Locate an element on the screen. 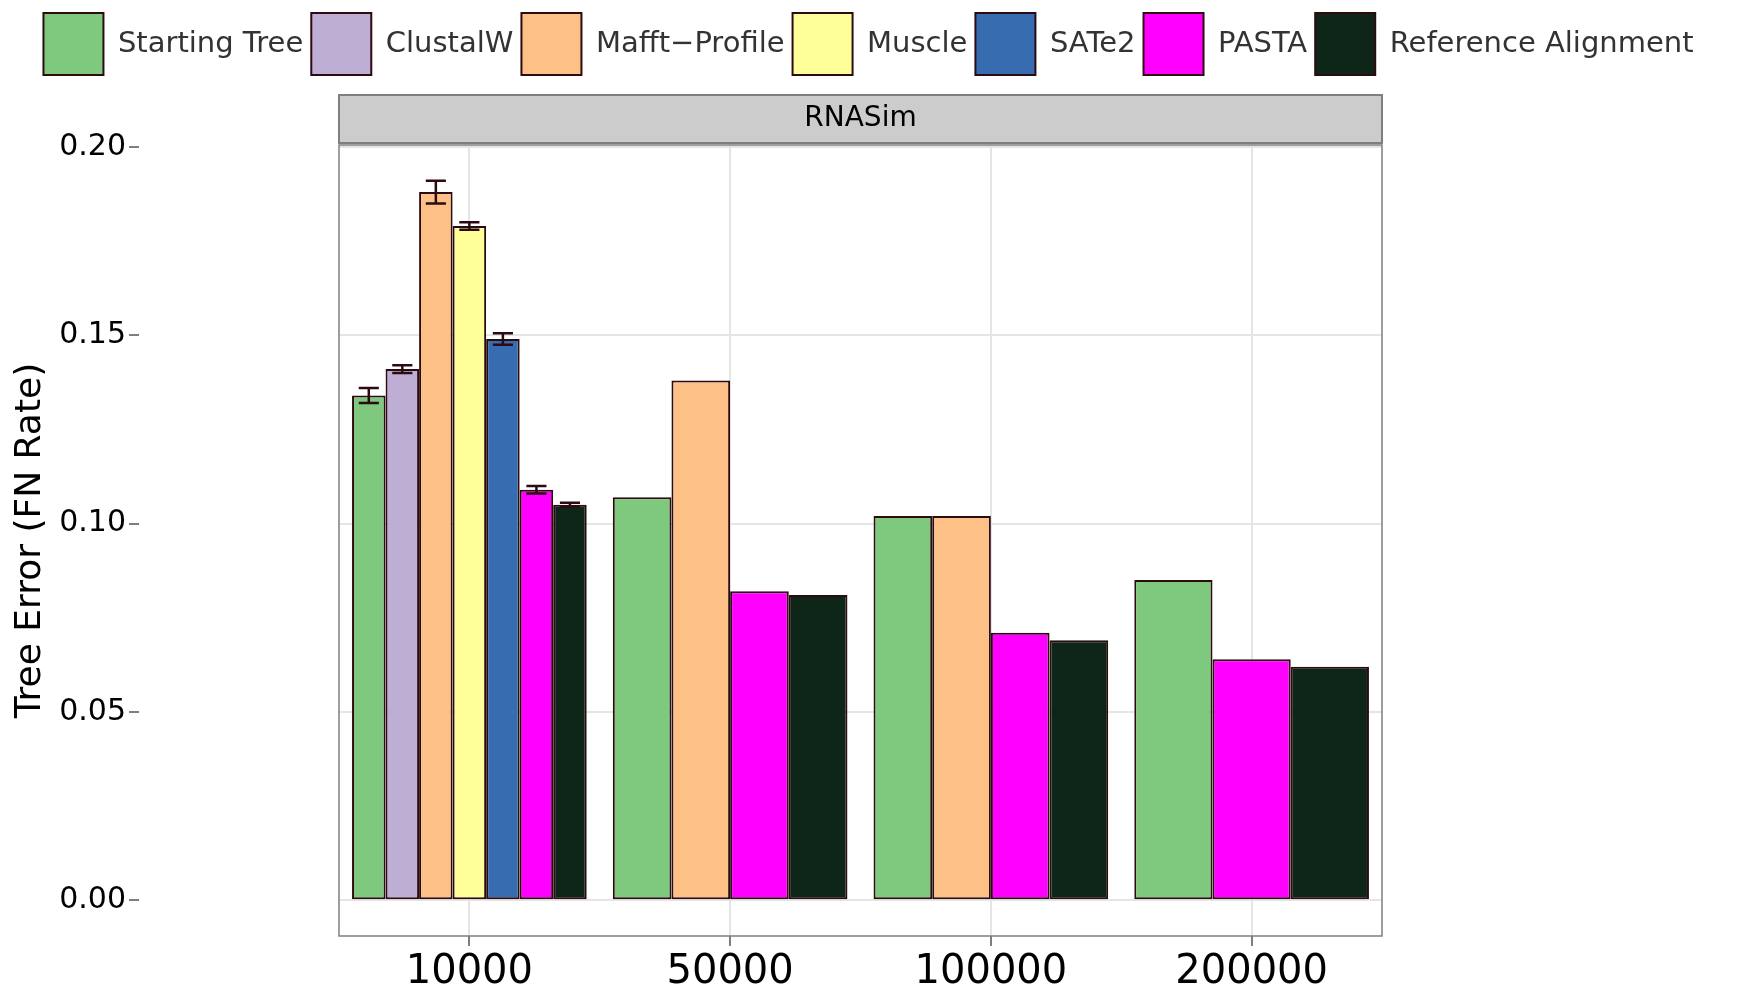  legend-label: Mafft−Profile is located at coordinates (690, 41).